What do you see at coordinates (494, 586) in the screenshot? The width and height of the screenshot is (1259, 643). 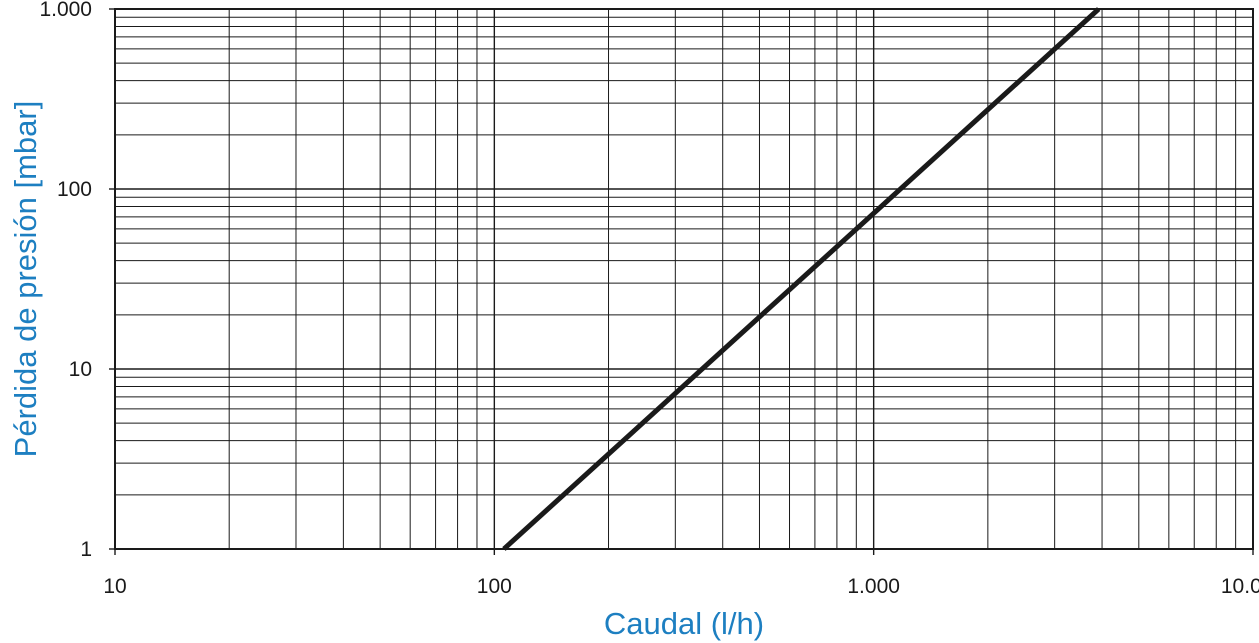 I see `x-tick-label: 100` at bounding box center [494, 586].